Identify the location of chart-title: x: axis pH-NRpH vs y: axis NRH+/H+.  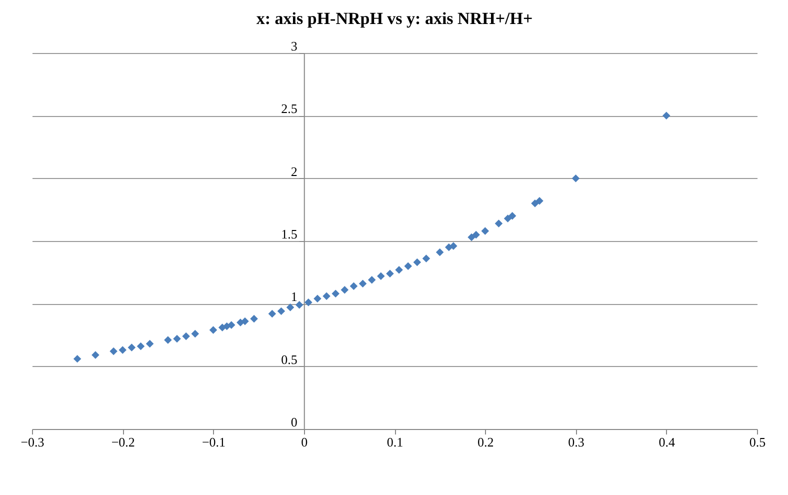
(394, 18).